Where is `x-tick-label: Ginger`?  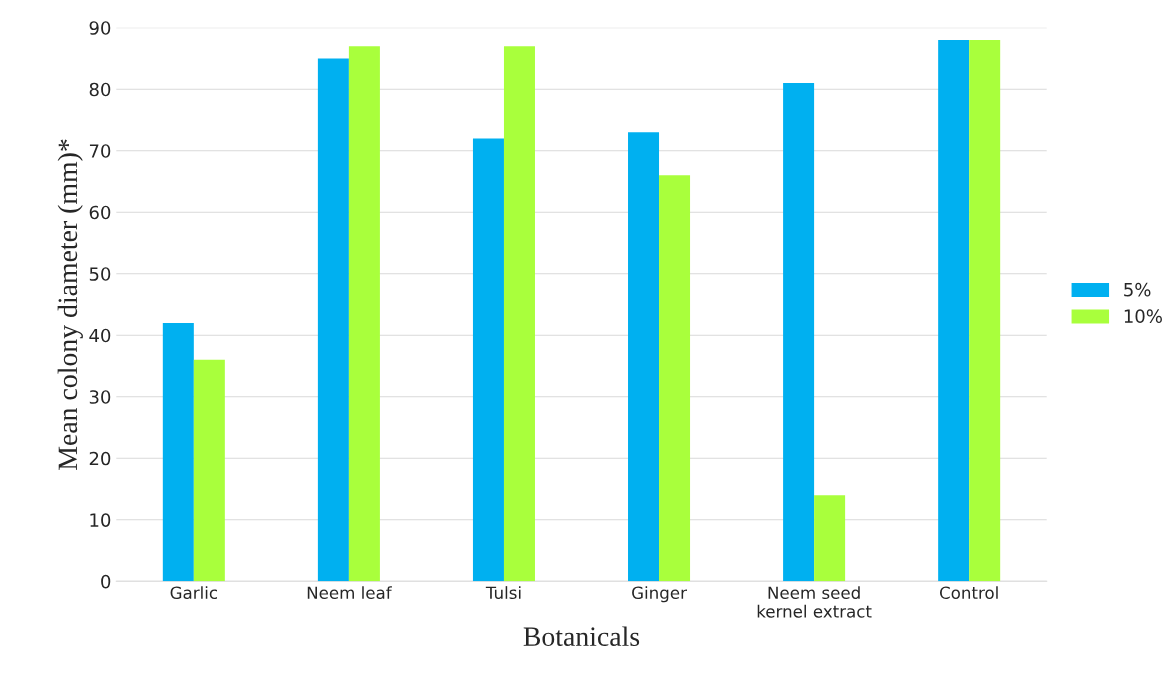 x-tick-label: Ginger is located at coordinates (659, 594).